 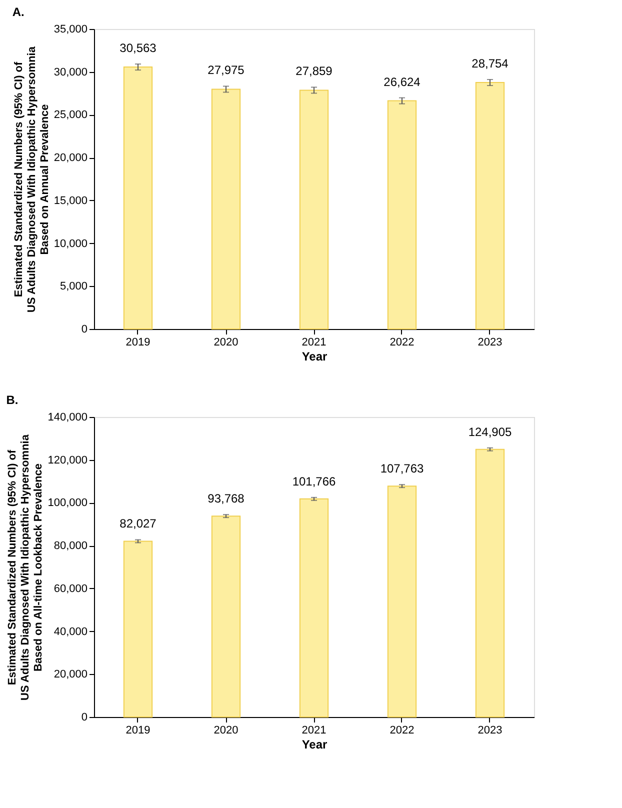 What do you see at coordinates (490, 431) in the screenshot?
I see `data-label: 124,905` at bounding box center [490, 431].